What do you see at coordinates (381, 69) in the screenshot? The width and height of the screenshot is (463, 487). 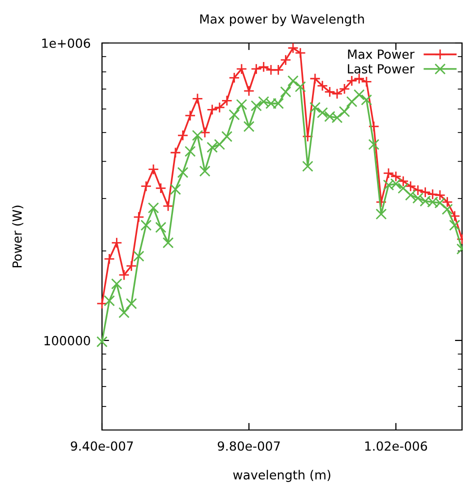 I see `legend-label: Last Power` at bounding box center [381, 69].